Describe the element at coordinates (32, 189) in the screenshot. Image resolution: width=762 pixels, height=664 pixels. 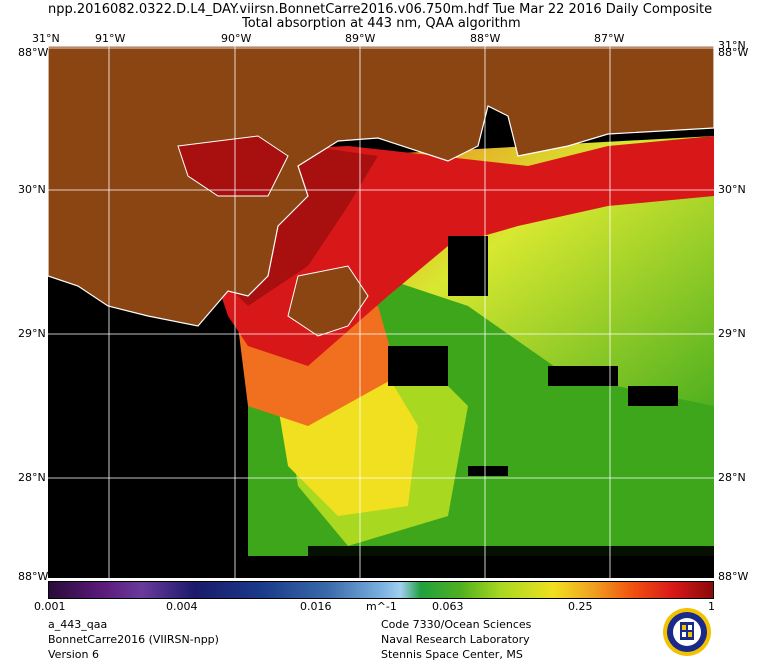
I see `lat-label-left-30n: 30°N` at that location.